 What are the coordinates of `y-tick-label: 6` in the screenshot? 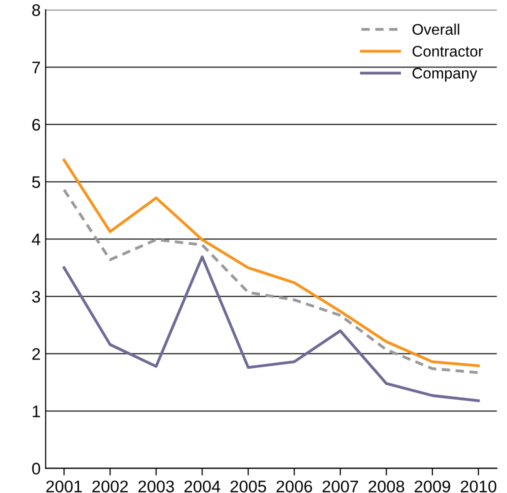 It's located at (36, 124).